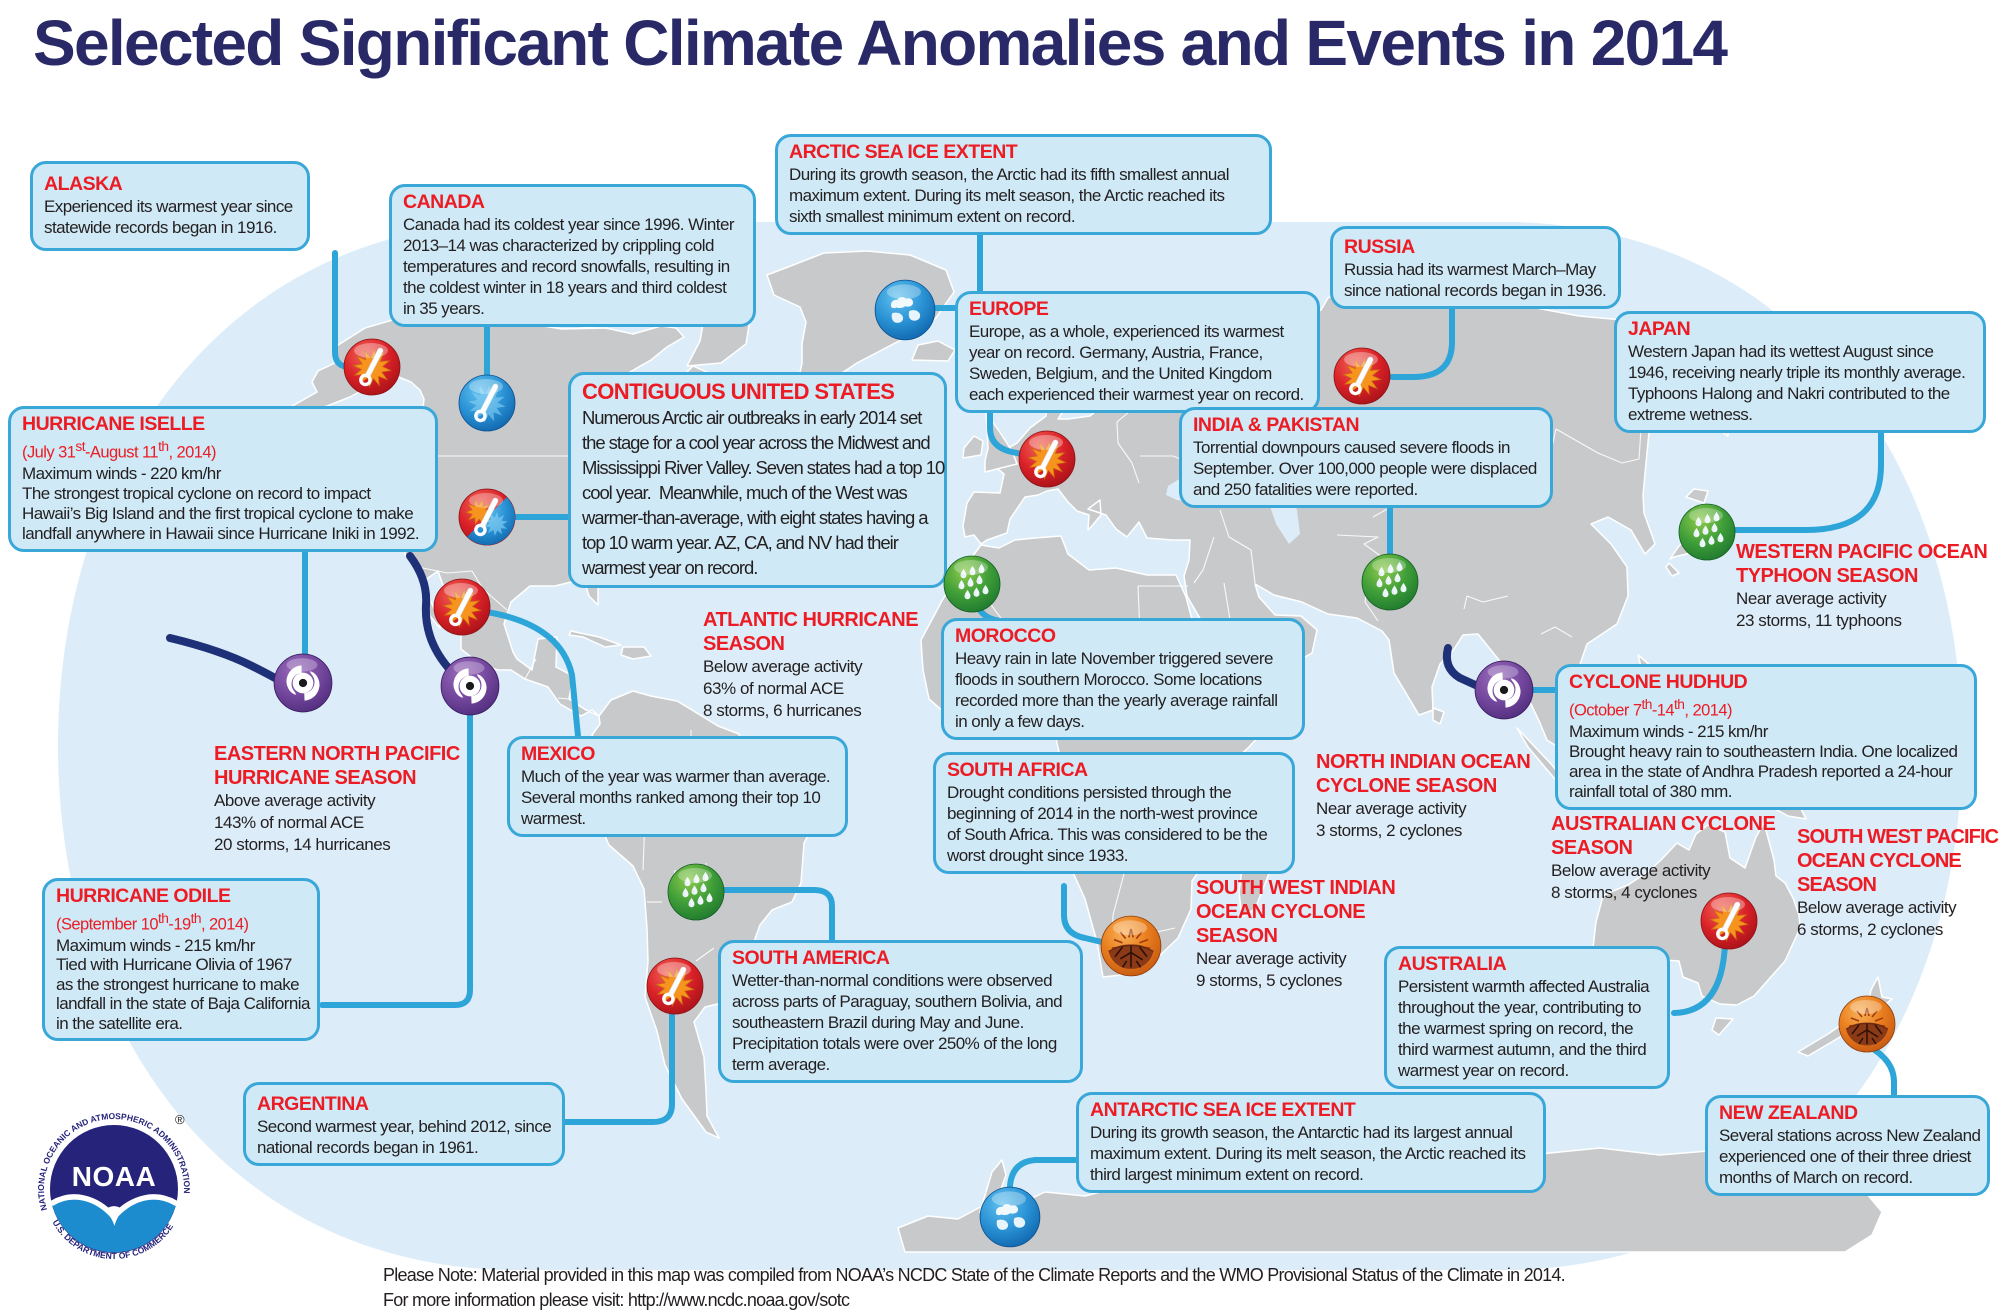 This screenshot has width=2000, height=1314. Describe the element at coordinates (114, 1176) in the screenshot. I see `svg-text: NOAA` at that location.